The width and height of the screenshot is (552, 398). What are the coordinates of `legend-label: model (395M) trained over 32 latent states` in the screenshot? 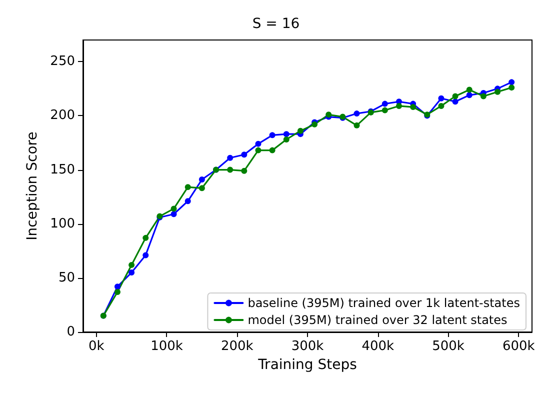 It's located at (378, 320).